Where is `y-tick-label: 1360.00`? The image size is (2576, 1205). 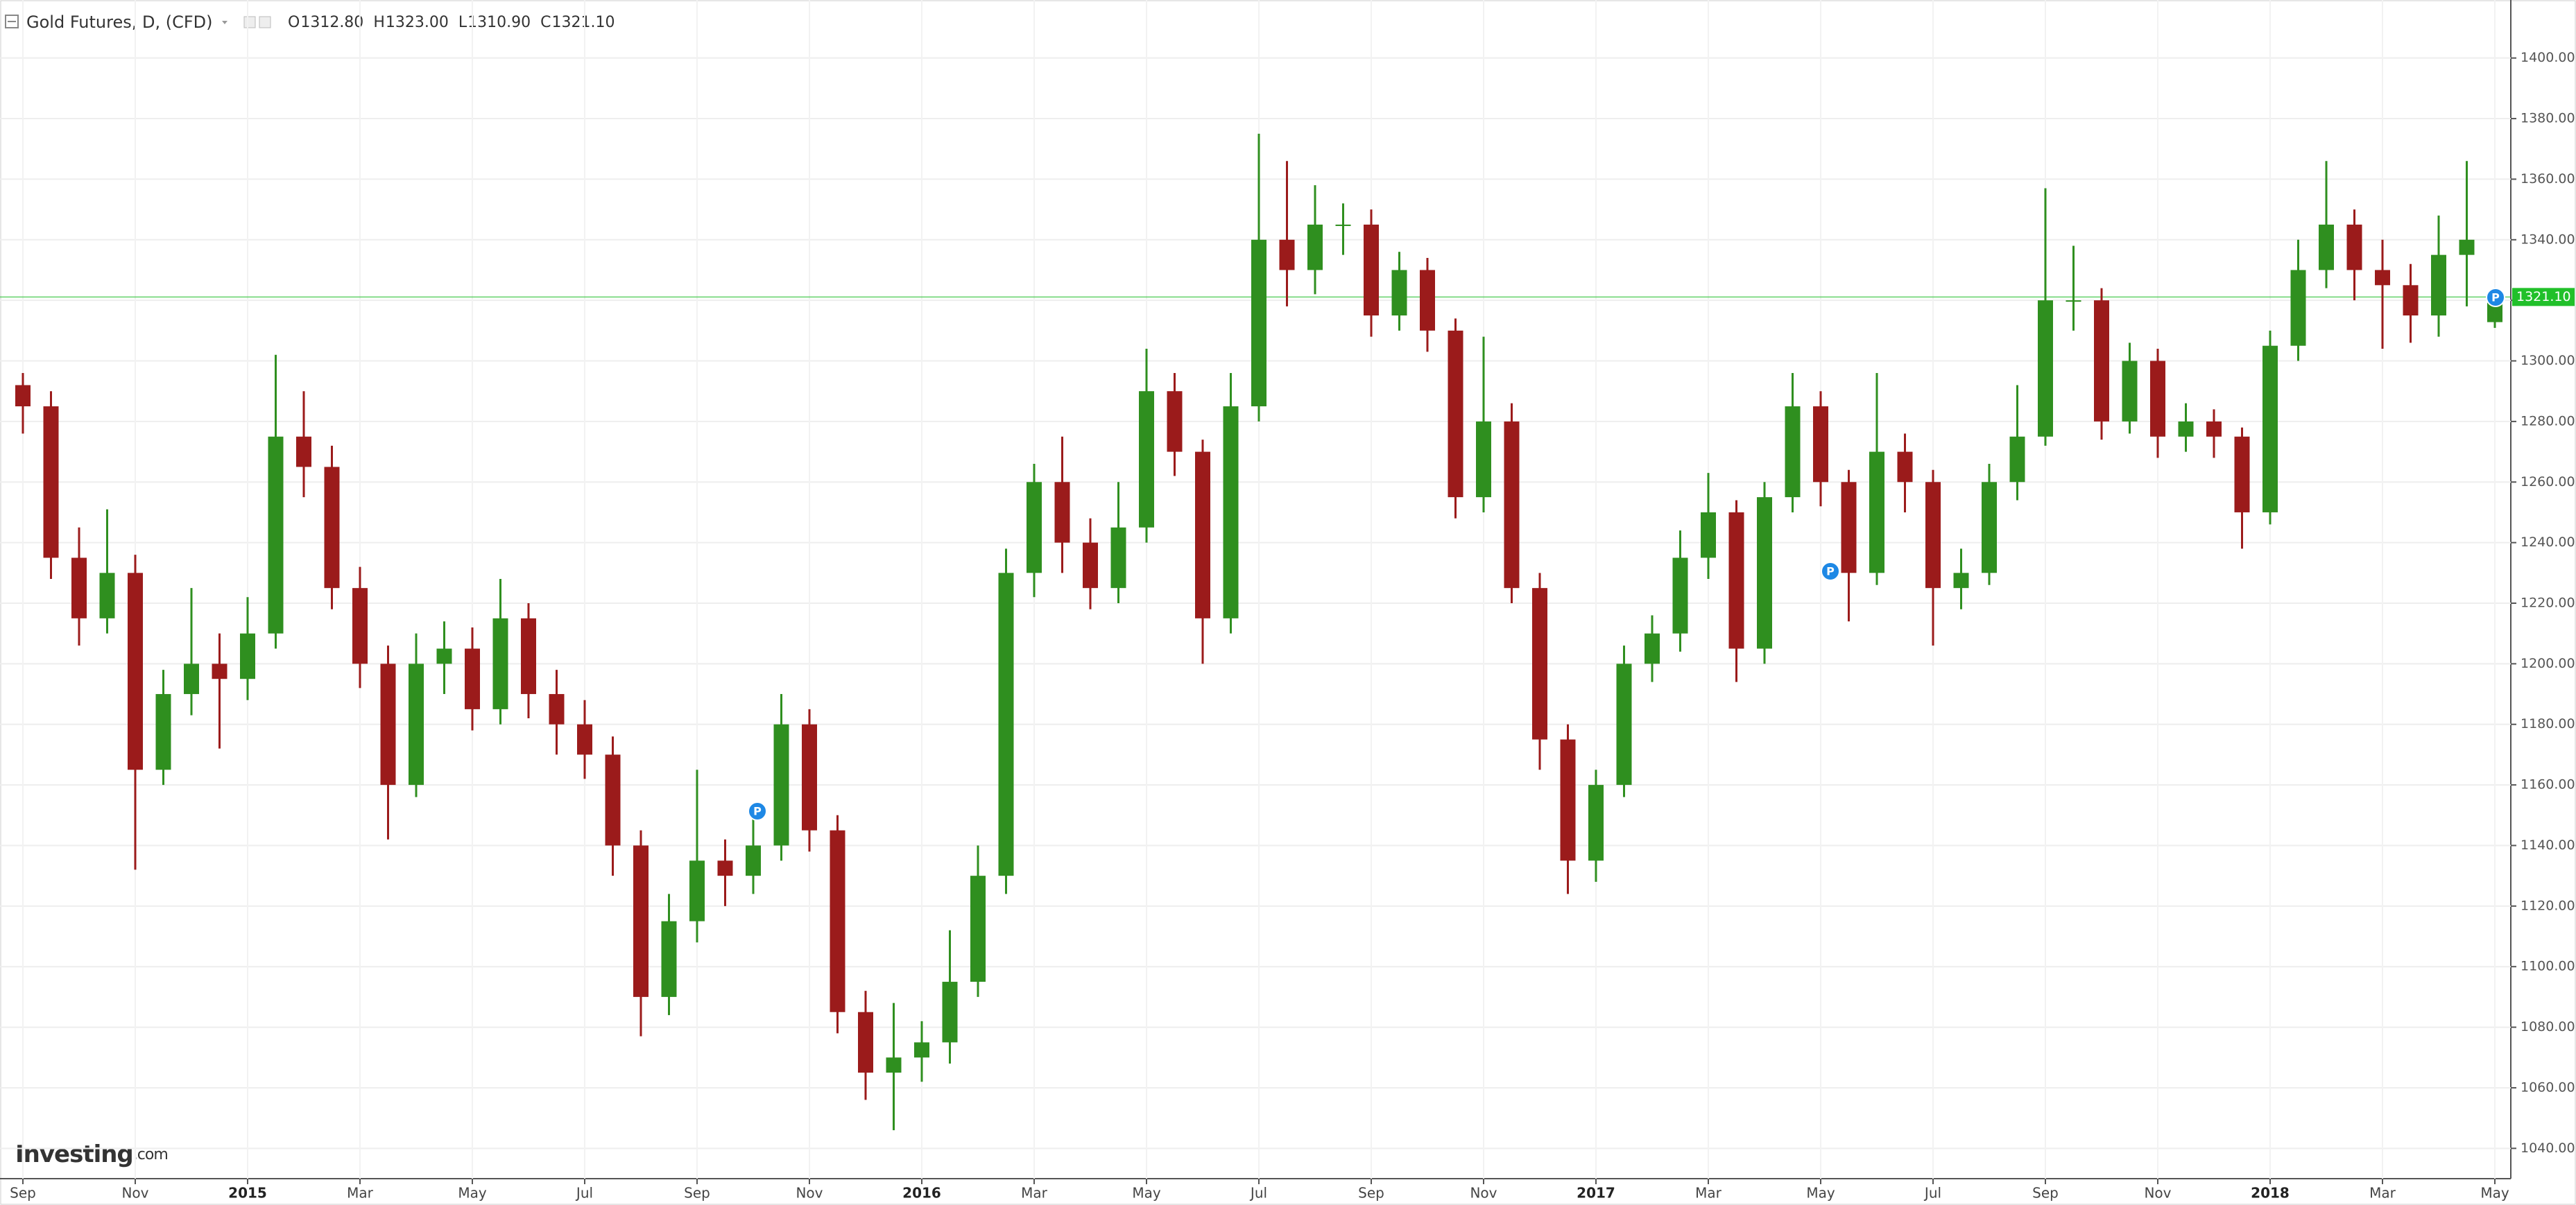 y-tick-label: 1360.00 is located at coordinates (2548, 179).